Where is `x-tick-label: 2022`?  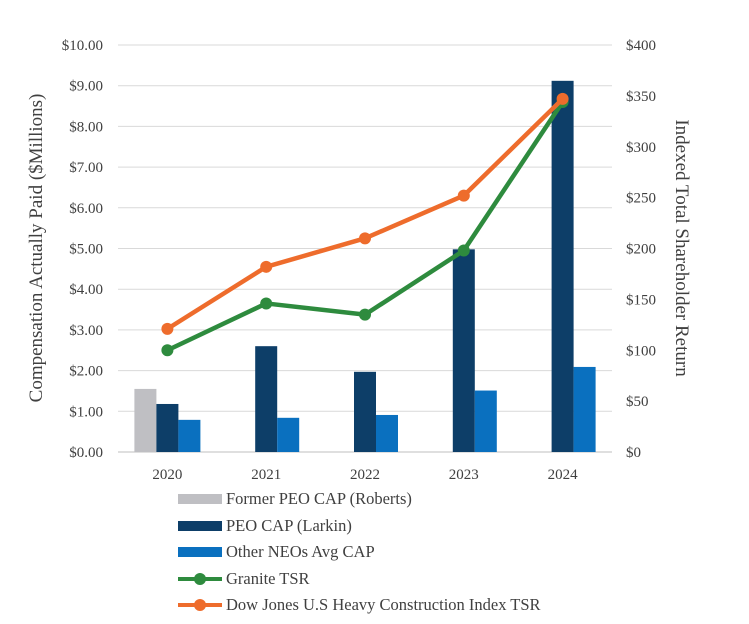
x-tick-label: 2022 is located at coordinates (365, 473).